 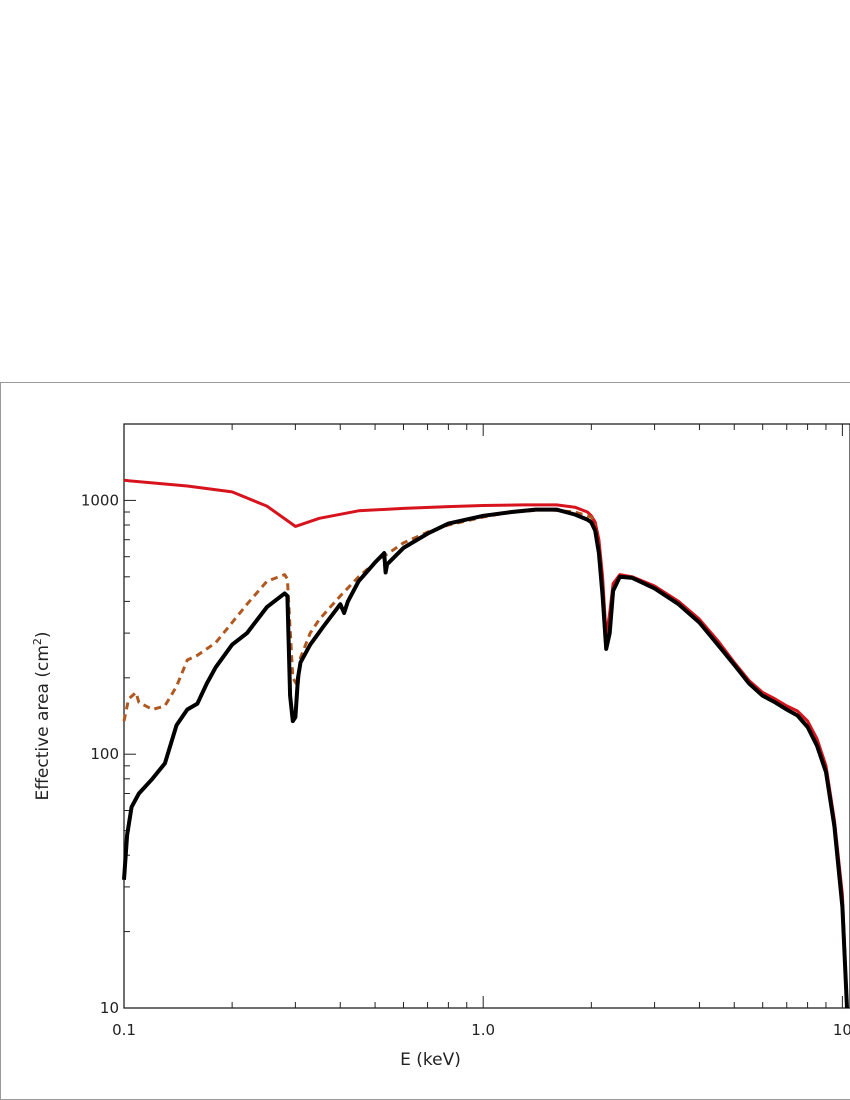 I want to click on y-tick-label: 100, so click(x=104, y=754).